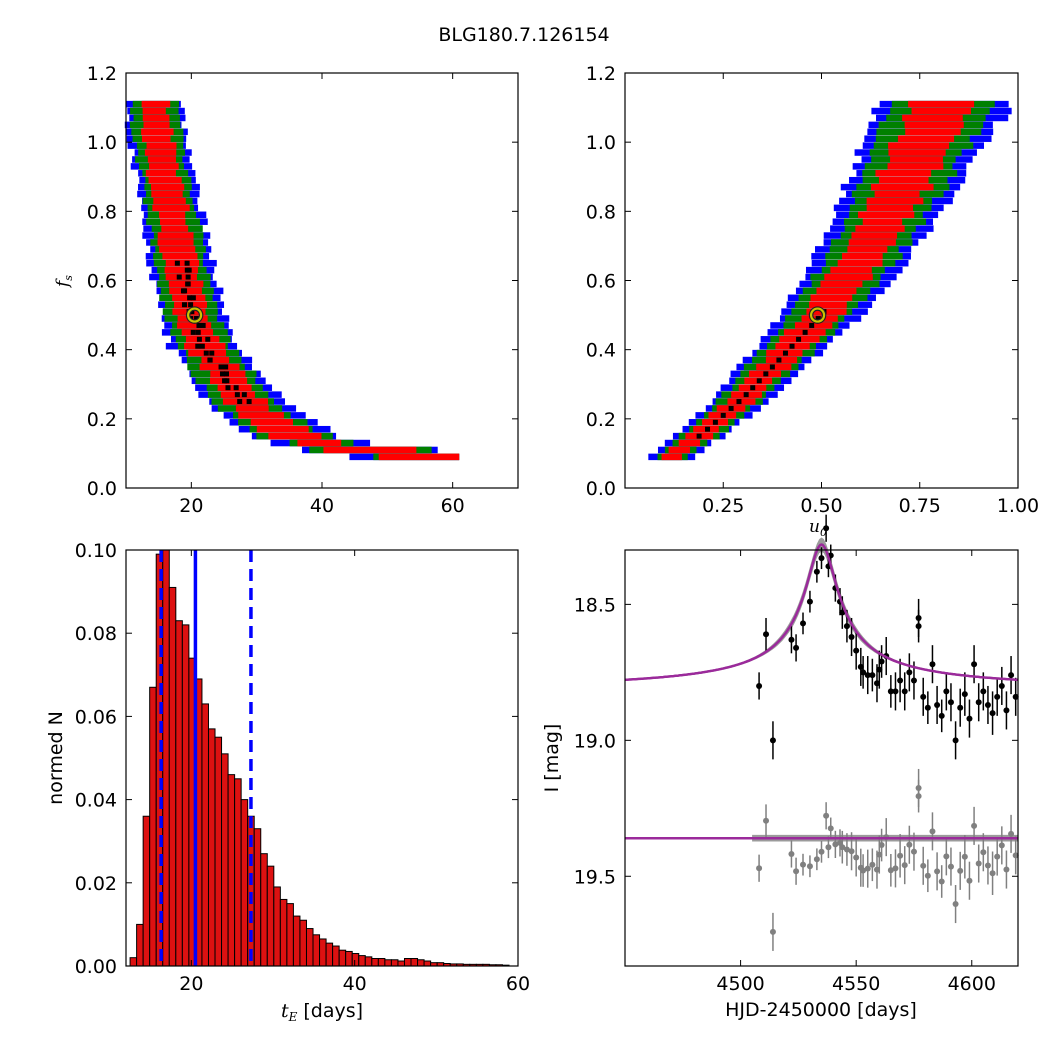  What do you see at coordinates (322, 506) in the screenshot?
I see `x-tick-label: 40` at bounding box center [322, 506].